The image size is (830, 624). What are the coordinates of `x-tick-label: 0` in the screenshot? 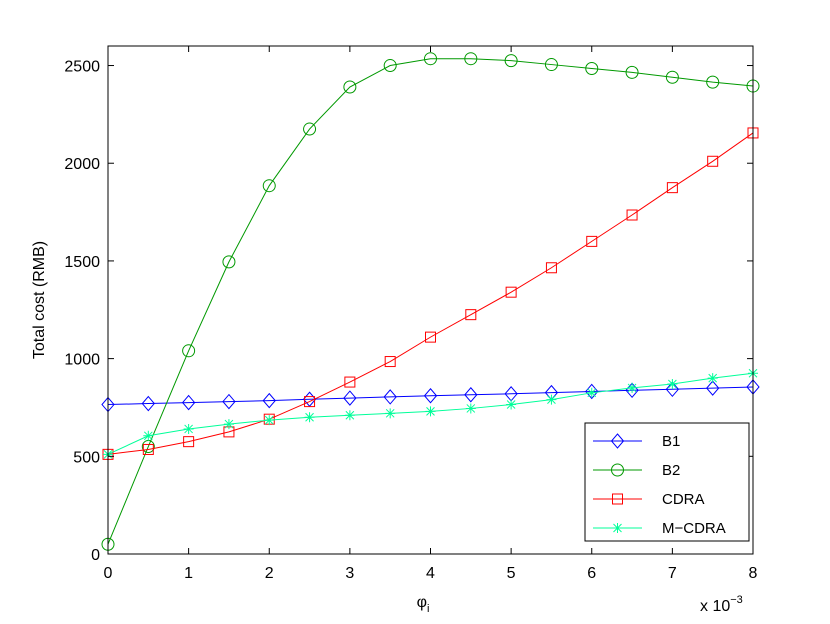 It's located at (108, 573).